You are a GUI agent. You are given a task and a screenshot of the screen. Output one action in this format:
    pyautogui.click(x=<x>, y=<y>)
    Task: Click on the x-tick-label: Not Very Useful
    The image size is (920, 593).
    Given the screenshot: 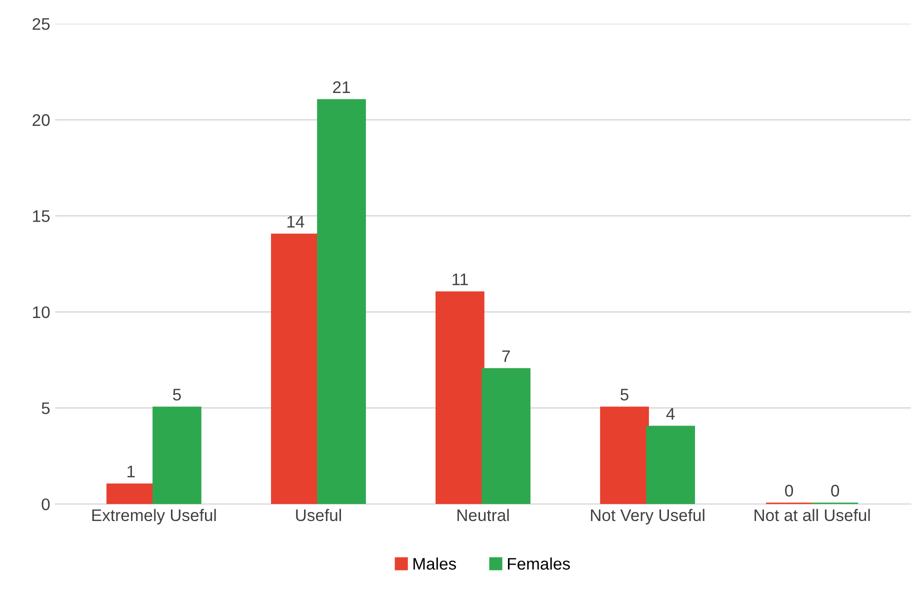 What is the action you would take?
    pyautogui.click(x=647, y=516)
    